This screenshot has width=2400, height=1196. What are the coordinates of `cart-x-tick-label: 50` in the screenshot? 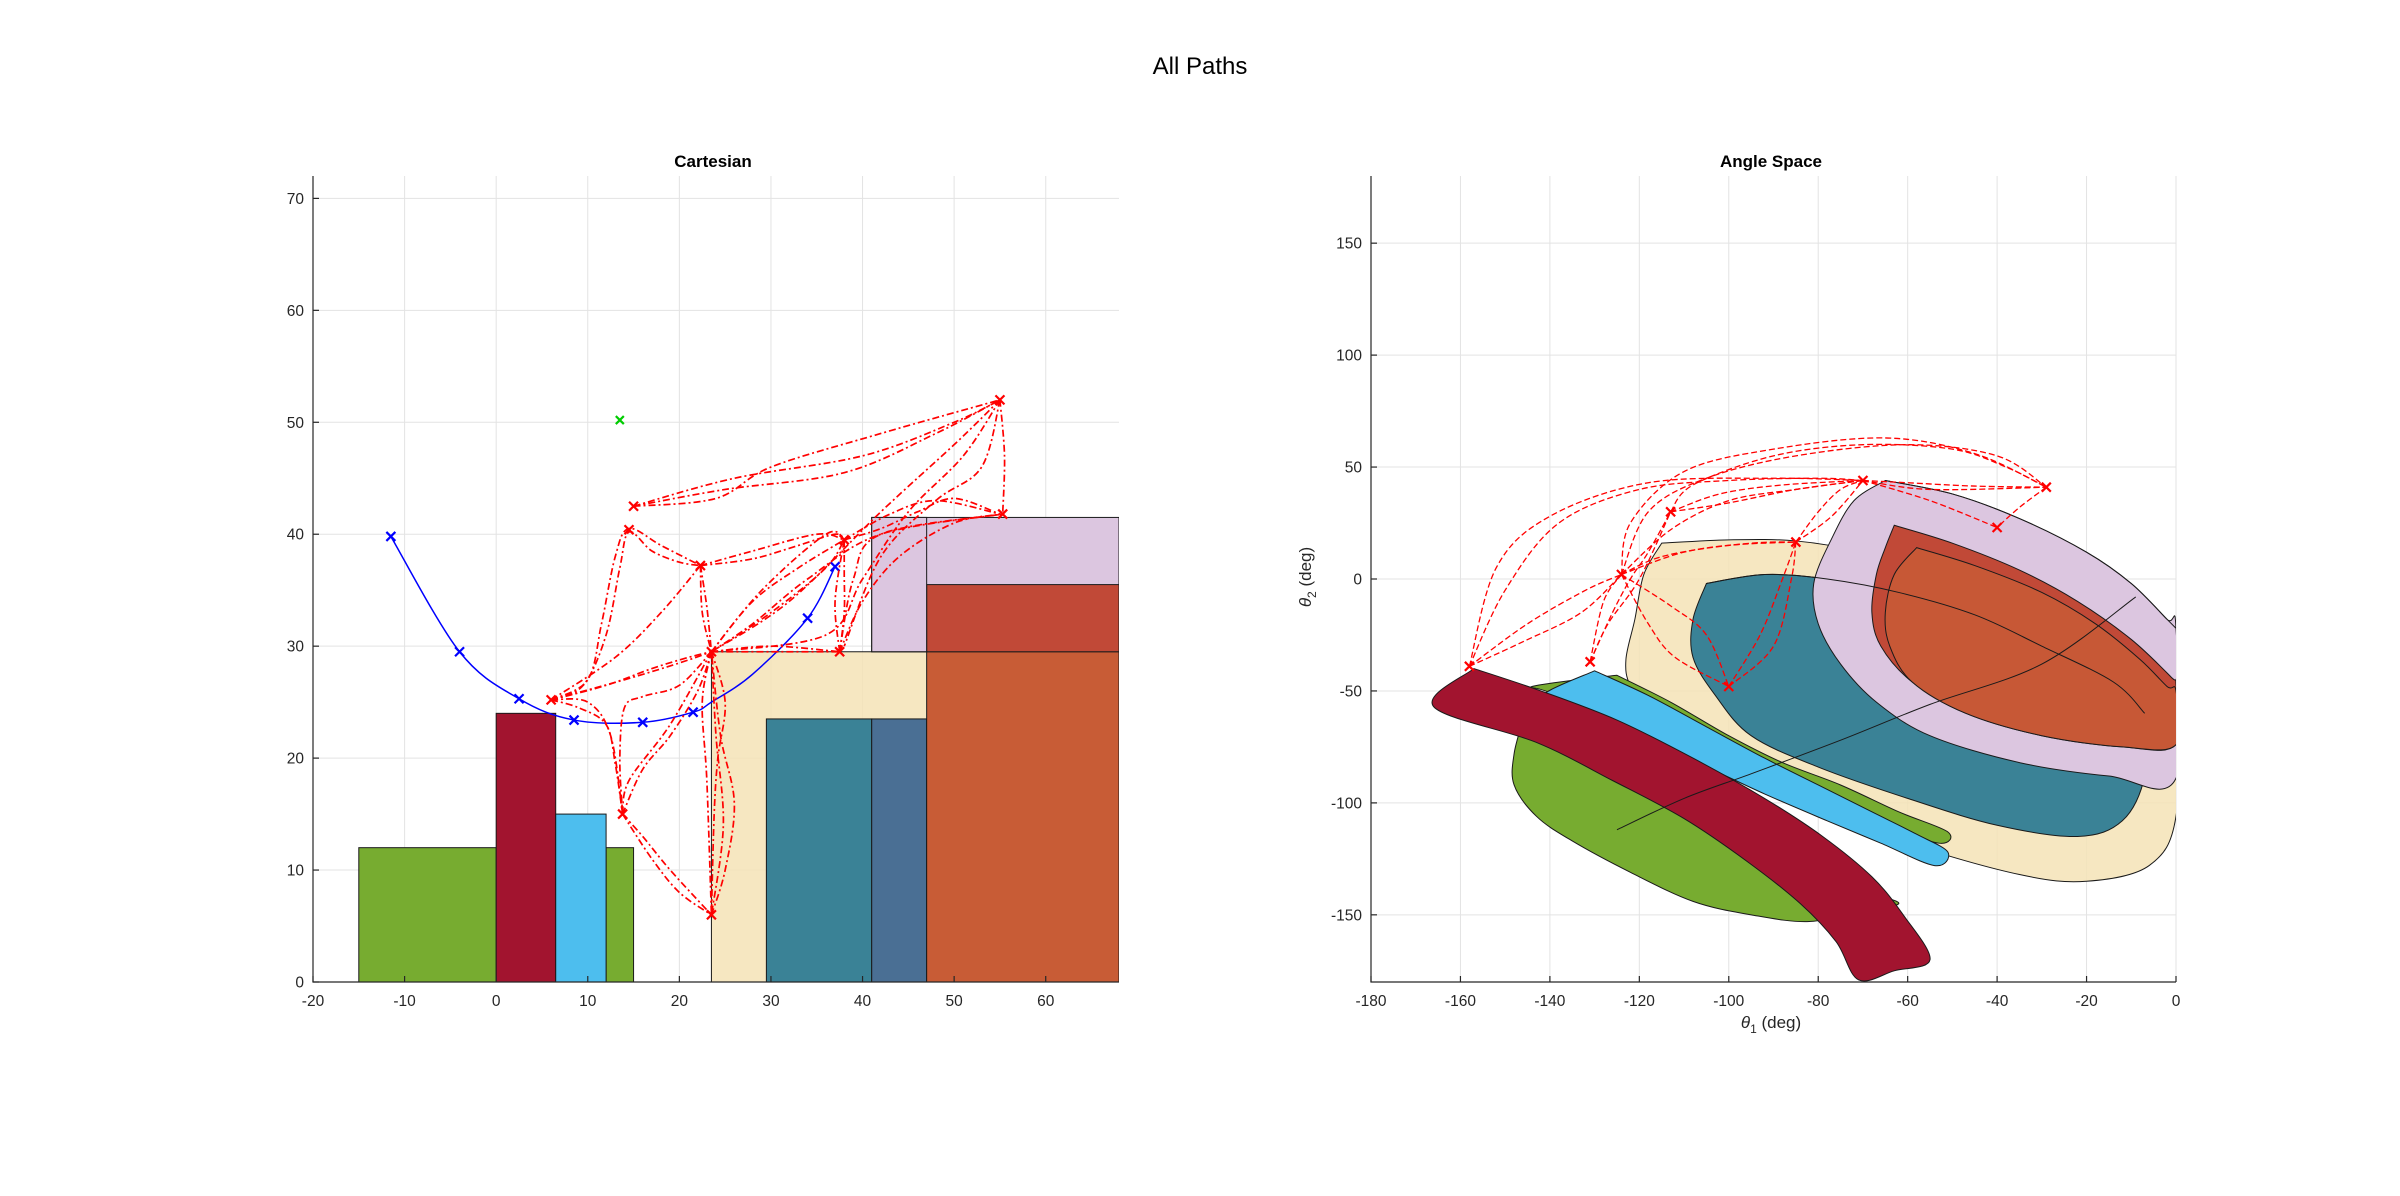 It's located at (955, 1001).